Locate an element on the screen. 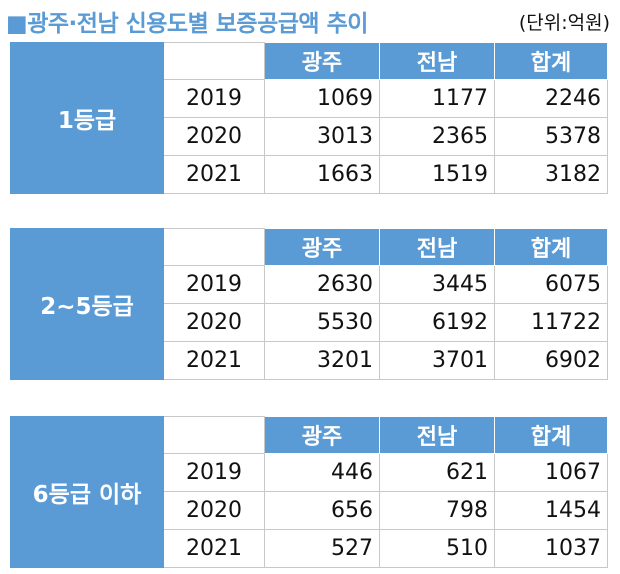  gwangju-cell: 3013 is located at coordinates (322, 136).